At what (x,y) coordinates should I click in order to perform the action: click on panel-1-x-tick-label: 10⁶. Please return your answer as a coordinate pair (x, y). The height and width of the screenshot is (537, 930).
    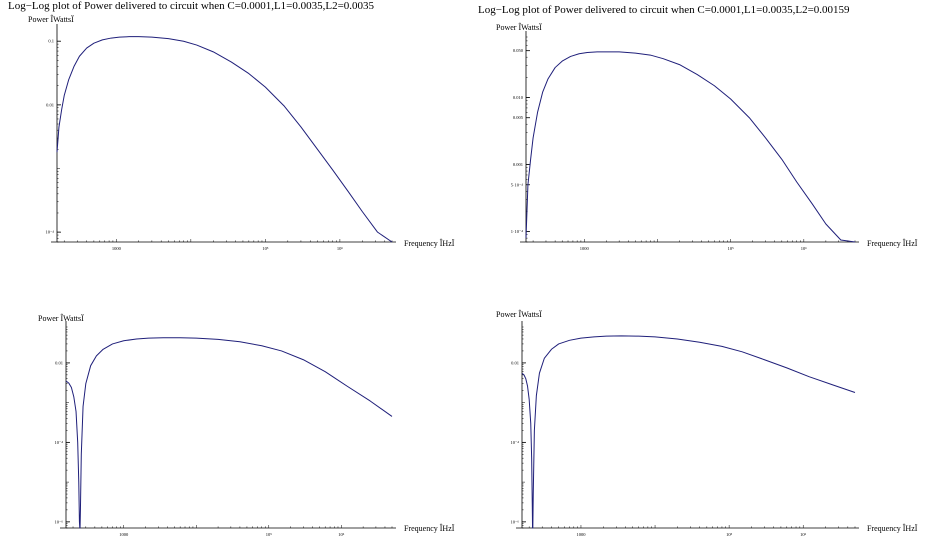
    Looking at the image, I should click on (340, 248).